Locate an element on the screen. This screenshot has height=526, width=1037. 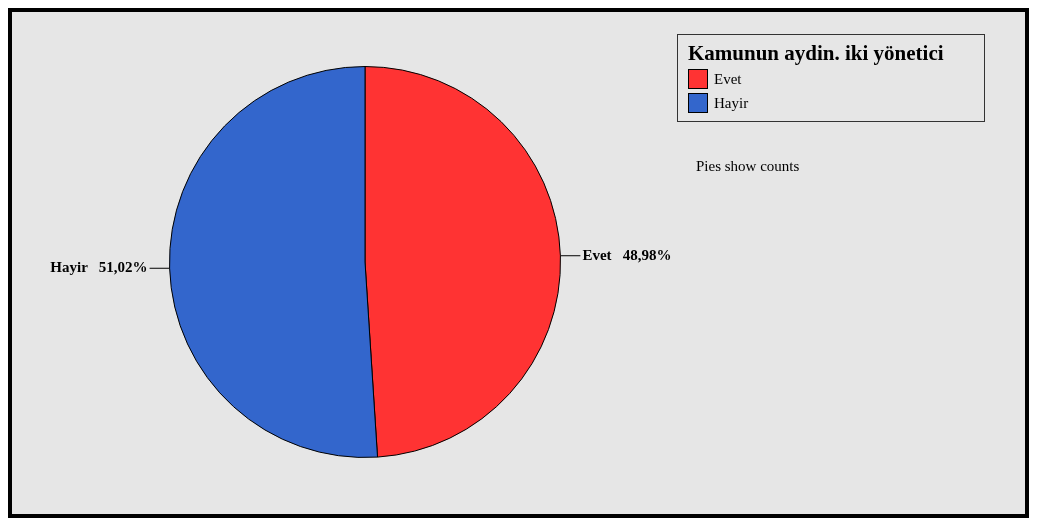
legend-label: Evet is located at coordinates (728, 79).